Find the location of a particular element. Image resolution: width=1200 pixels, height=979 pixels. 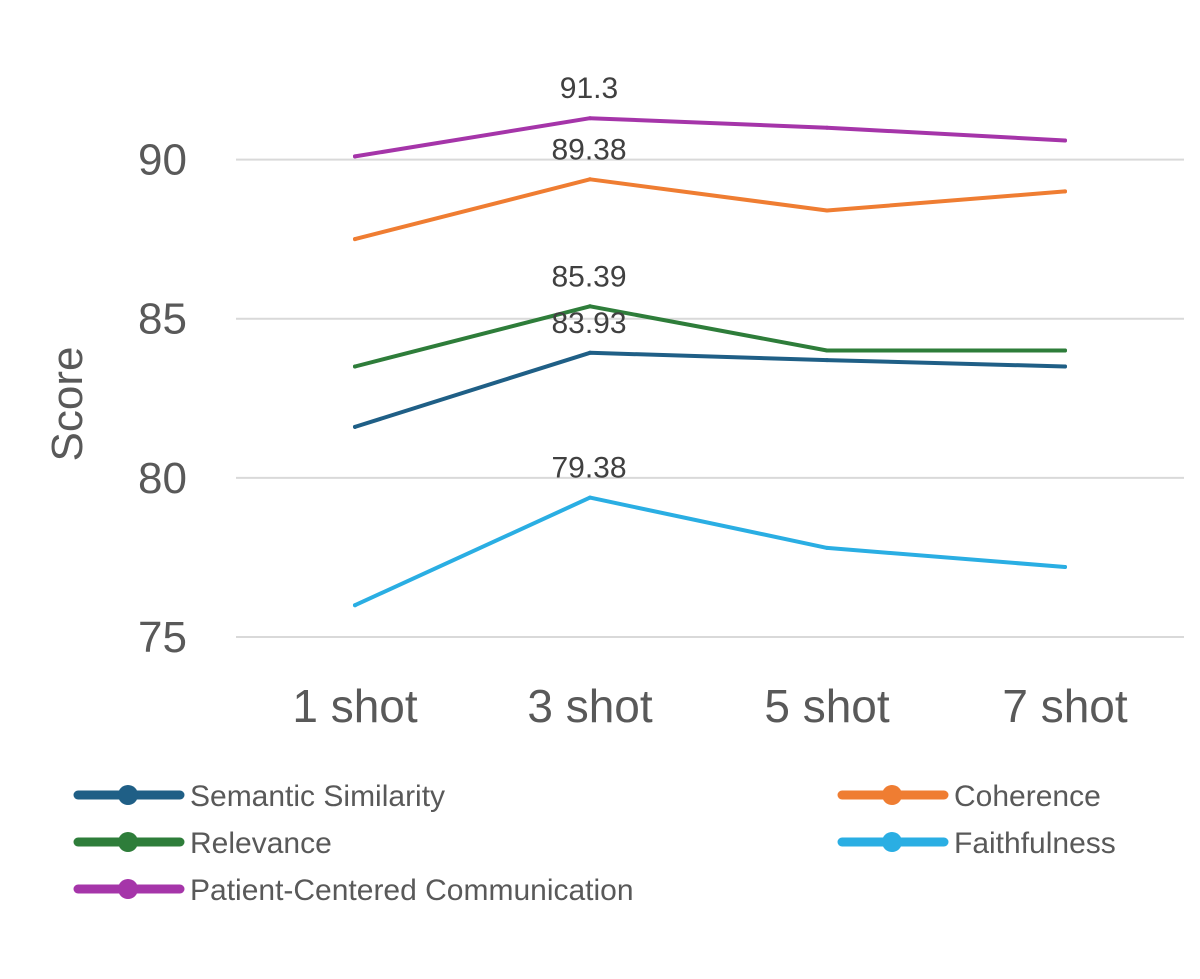

data-label-3-2: 85.39 is located at coordinates (588, 276).